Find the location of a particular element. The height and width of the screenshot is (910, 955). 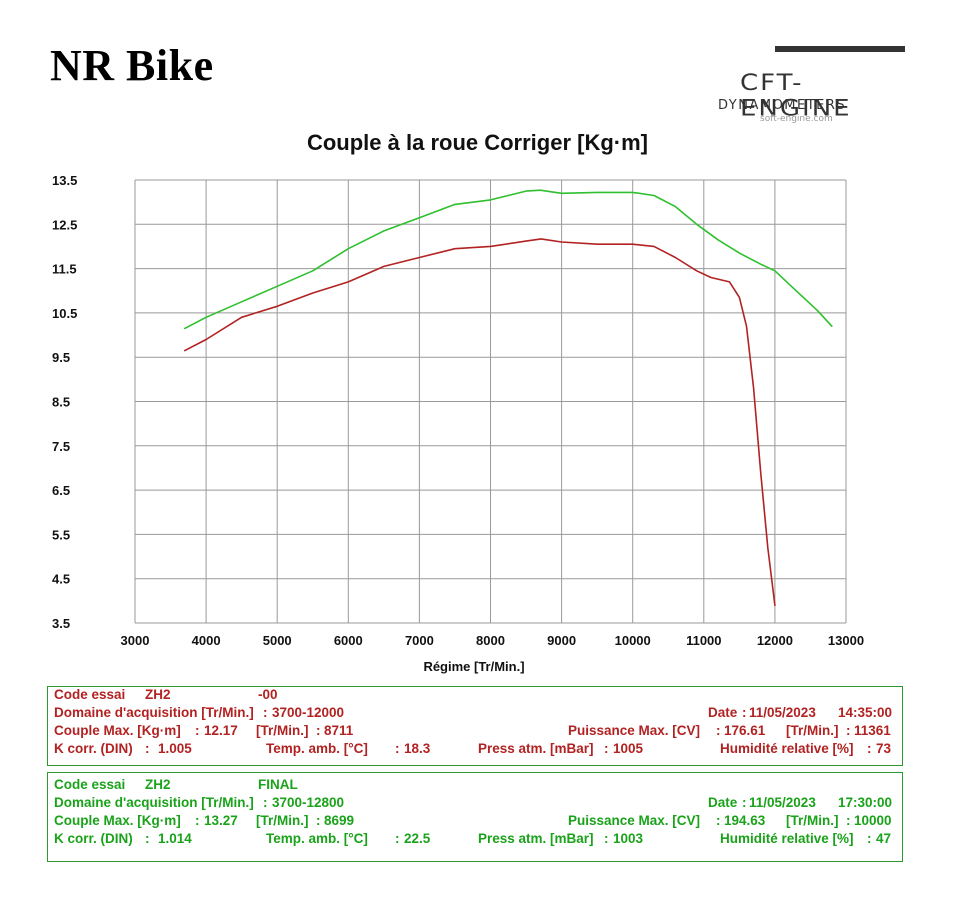

run1-torque-rpm-label: [Tr/Min.] is located at coordinates (282, 730).